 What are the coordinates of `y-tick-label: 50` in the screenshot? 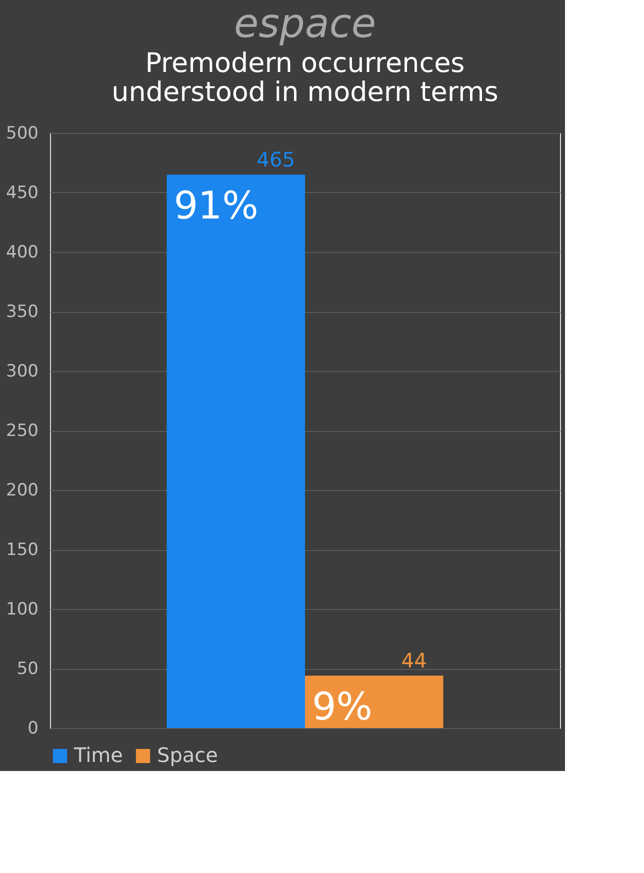 It's located at (27, 669).